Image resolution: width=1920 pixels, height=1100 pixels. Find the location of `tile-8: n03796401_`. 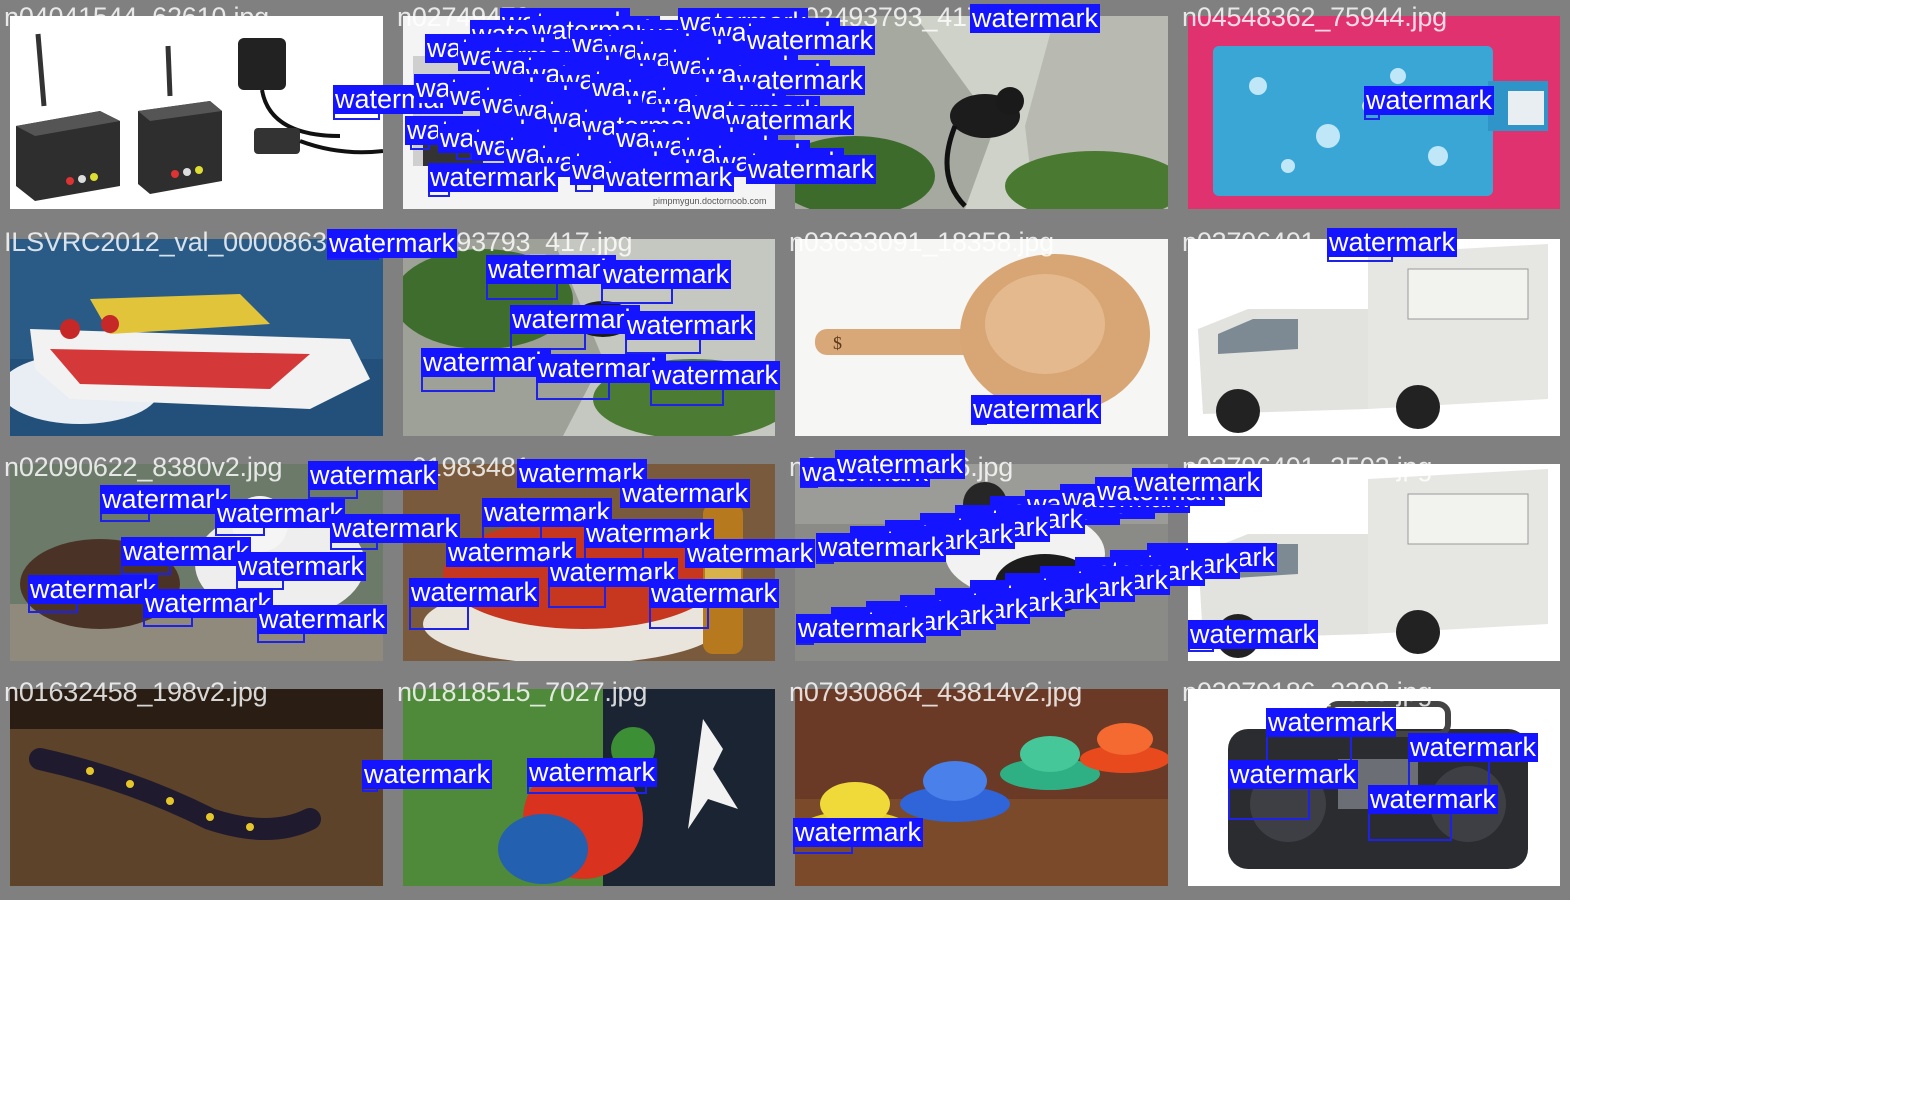

tile-8: n03796401_ is located at coordinates (1374, 337).